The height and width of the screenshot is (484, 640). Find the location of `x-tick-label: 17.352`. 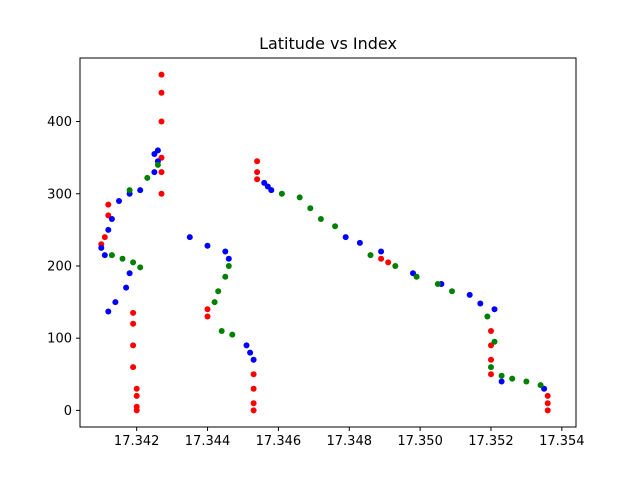

x-tick-label: 17.352 is located at coordinates (491, 441).